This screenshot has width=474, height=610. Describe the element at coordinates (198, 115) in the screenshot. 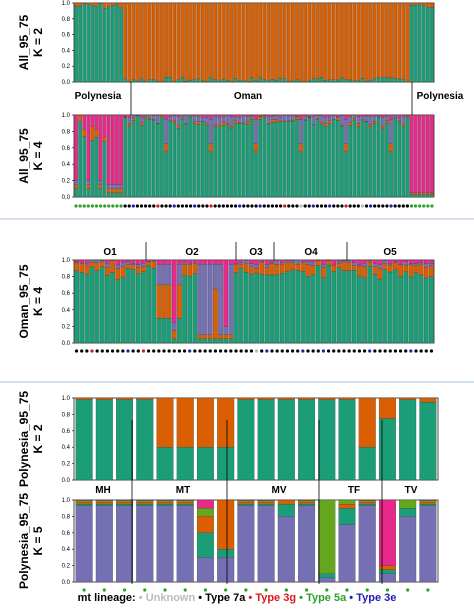

I see `panel-2-bar-31-magenta` at that location.